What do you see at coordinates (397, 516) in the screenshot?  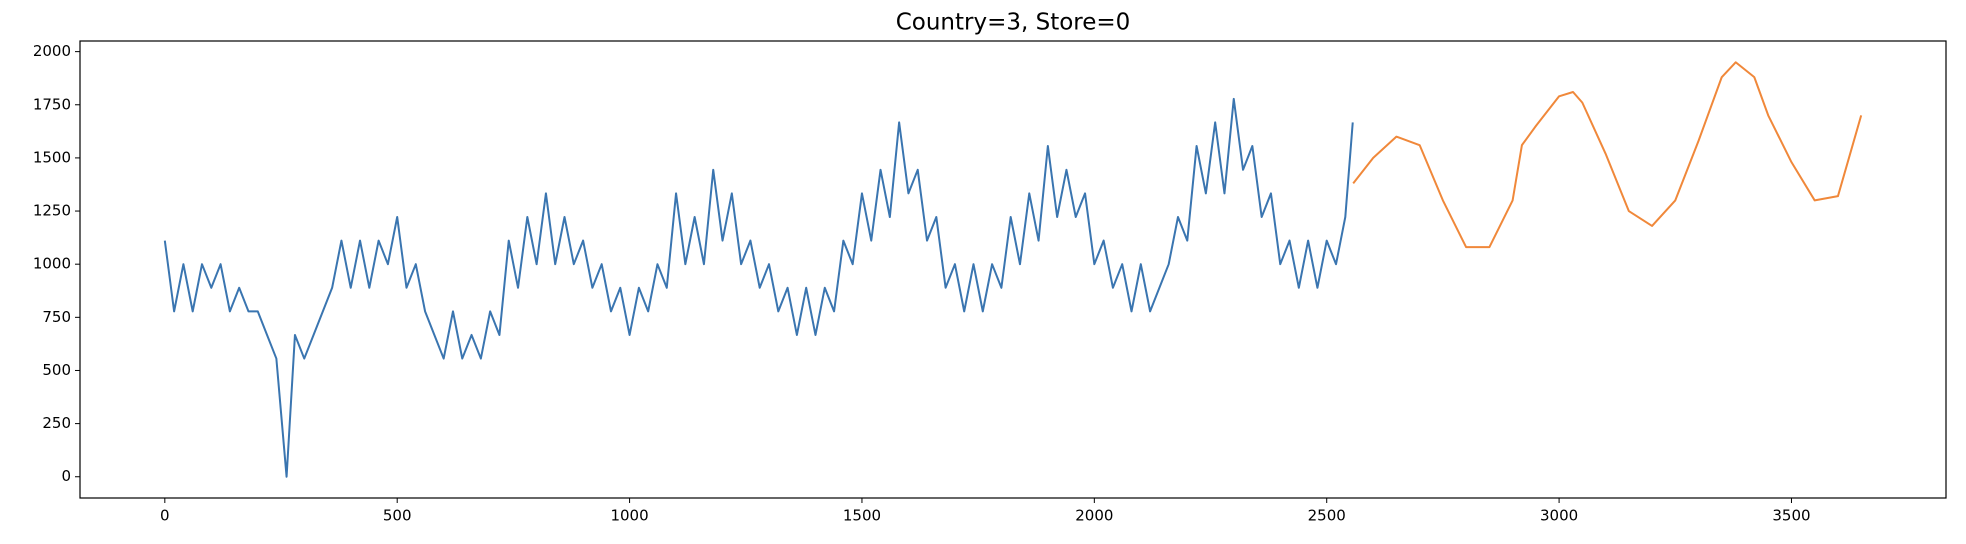 I see `x-tick-label: 500` at bounding box center [397, 516].